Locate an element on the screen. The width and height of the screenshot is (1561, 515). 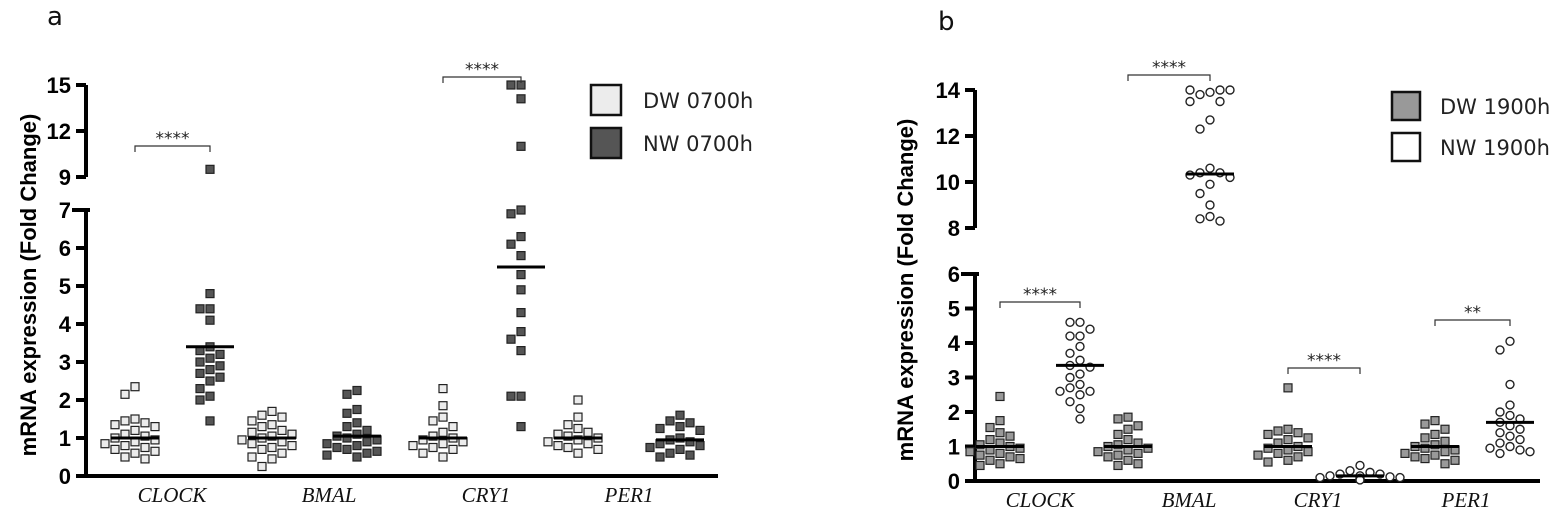
panel-b-significance-bracket-per1 is located at coordinates (1472, 322).